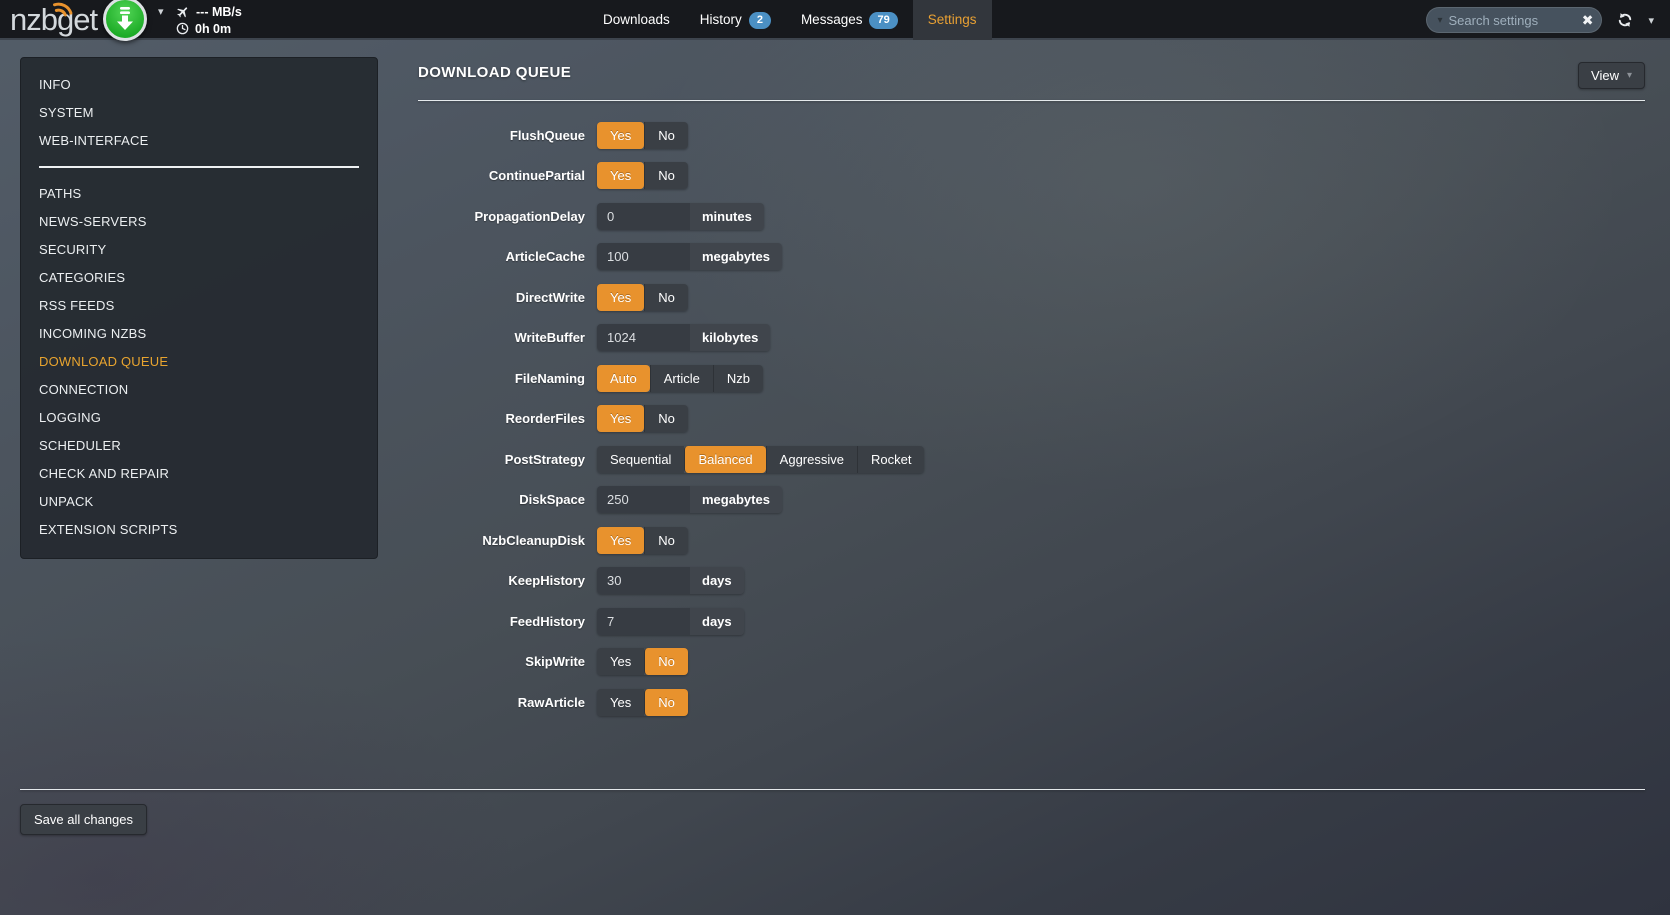  What do you see at coordinates (1651, 20) in the screenshot?
I see `topbar-menu-caret-icon: ▾` at bounding box center [1651, 20].